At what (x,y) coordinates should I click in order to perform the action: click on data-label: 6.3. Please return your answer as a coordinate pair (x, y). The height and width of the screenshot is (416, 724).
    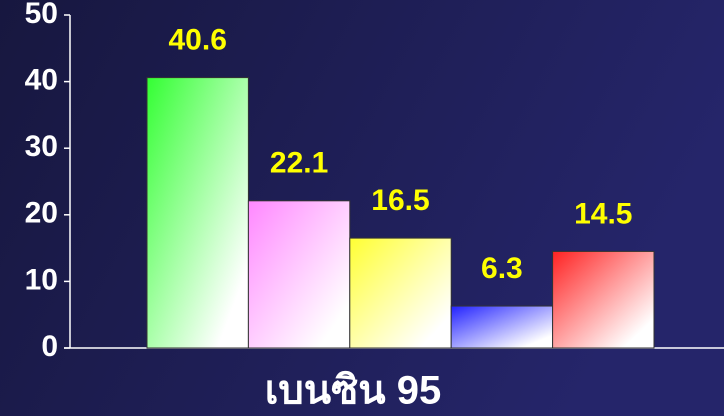
    Looking at the image, I should click on (502, 268).